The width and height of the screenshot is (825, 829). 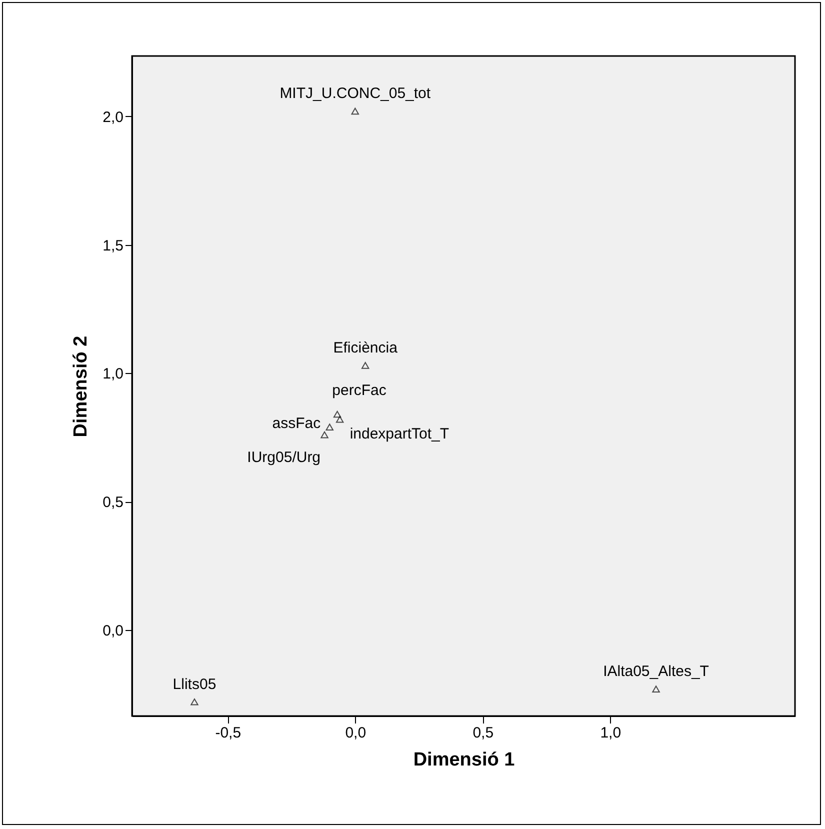 I want to click on annotation: Eficiència, so click(x=365, y=347).